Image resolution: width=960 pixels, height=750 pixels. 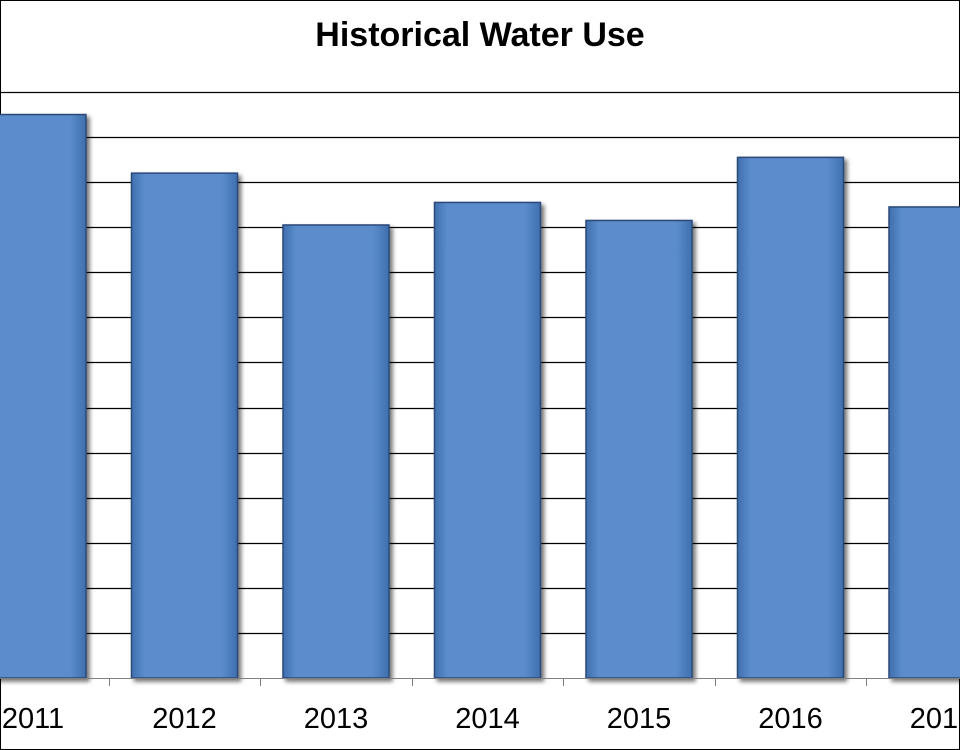 What do you see at coordinates (33, 719) in the screenshot?
I see `x-tick-label-2011: 2011` at bounding box center [33, 719].